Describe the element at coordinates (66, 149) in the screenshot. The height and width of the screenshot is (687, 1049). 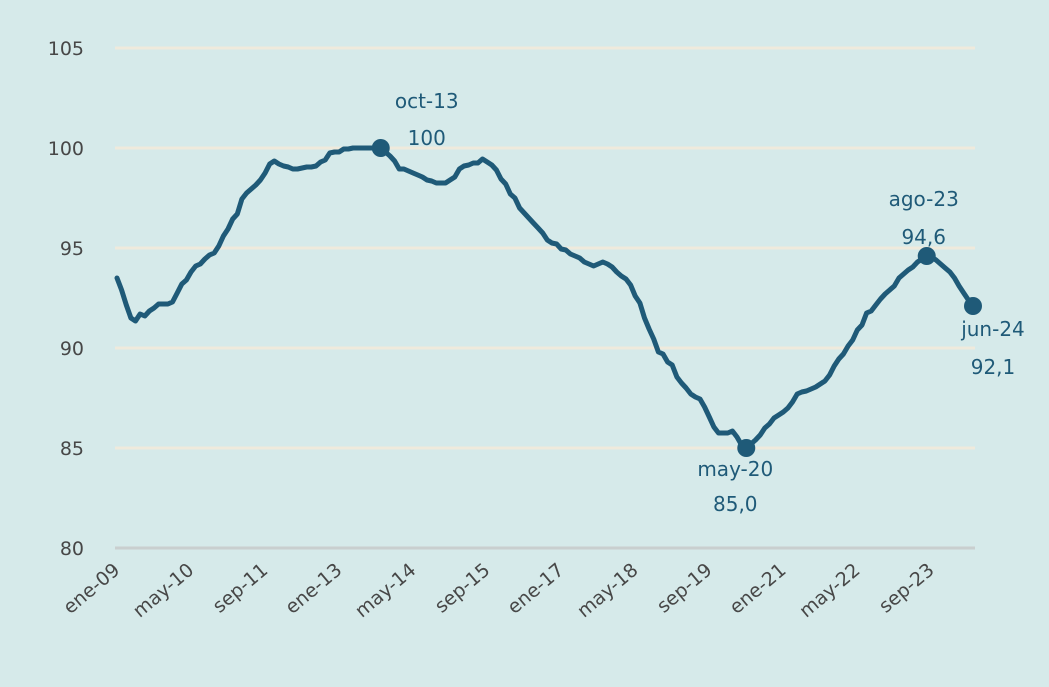
I see `y-tick-label: 100` at that location.